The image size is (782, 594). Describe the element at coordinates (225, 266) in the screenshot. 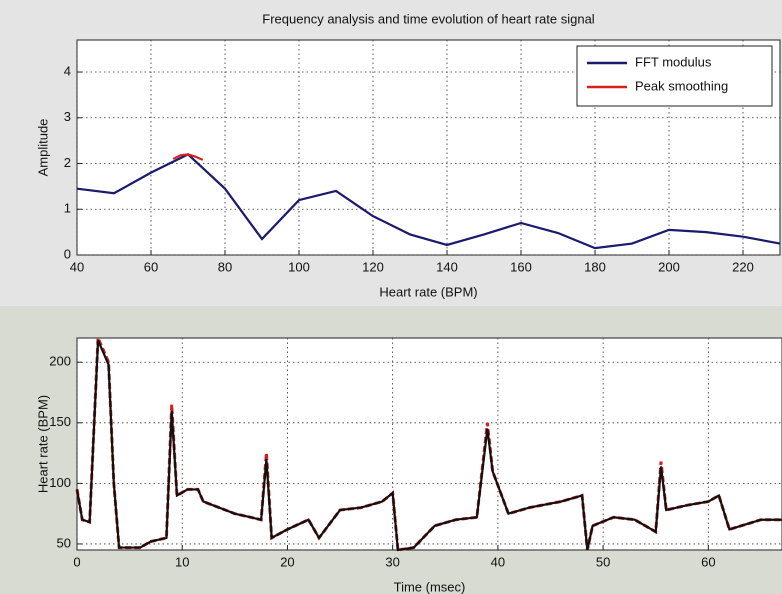

I see `x-tick-label: 80` at that location.